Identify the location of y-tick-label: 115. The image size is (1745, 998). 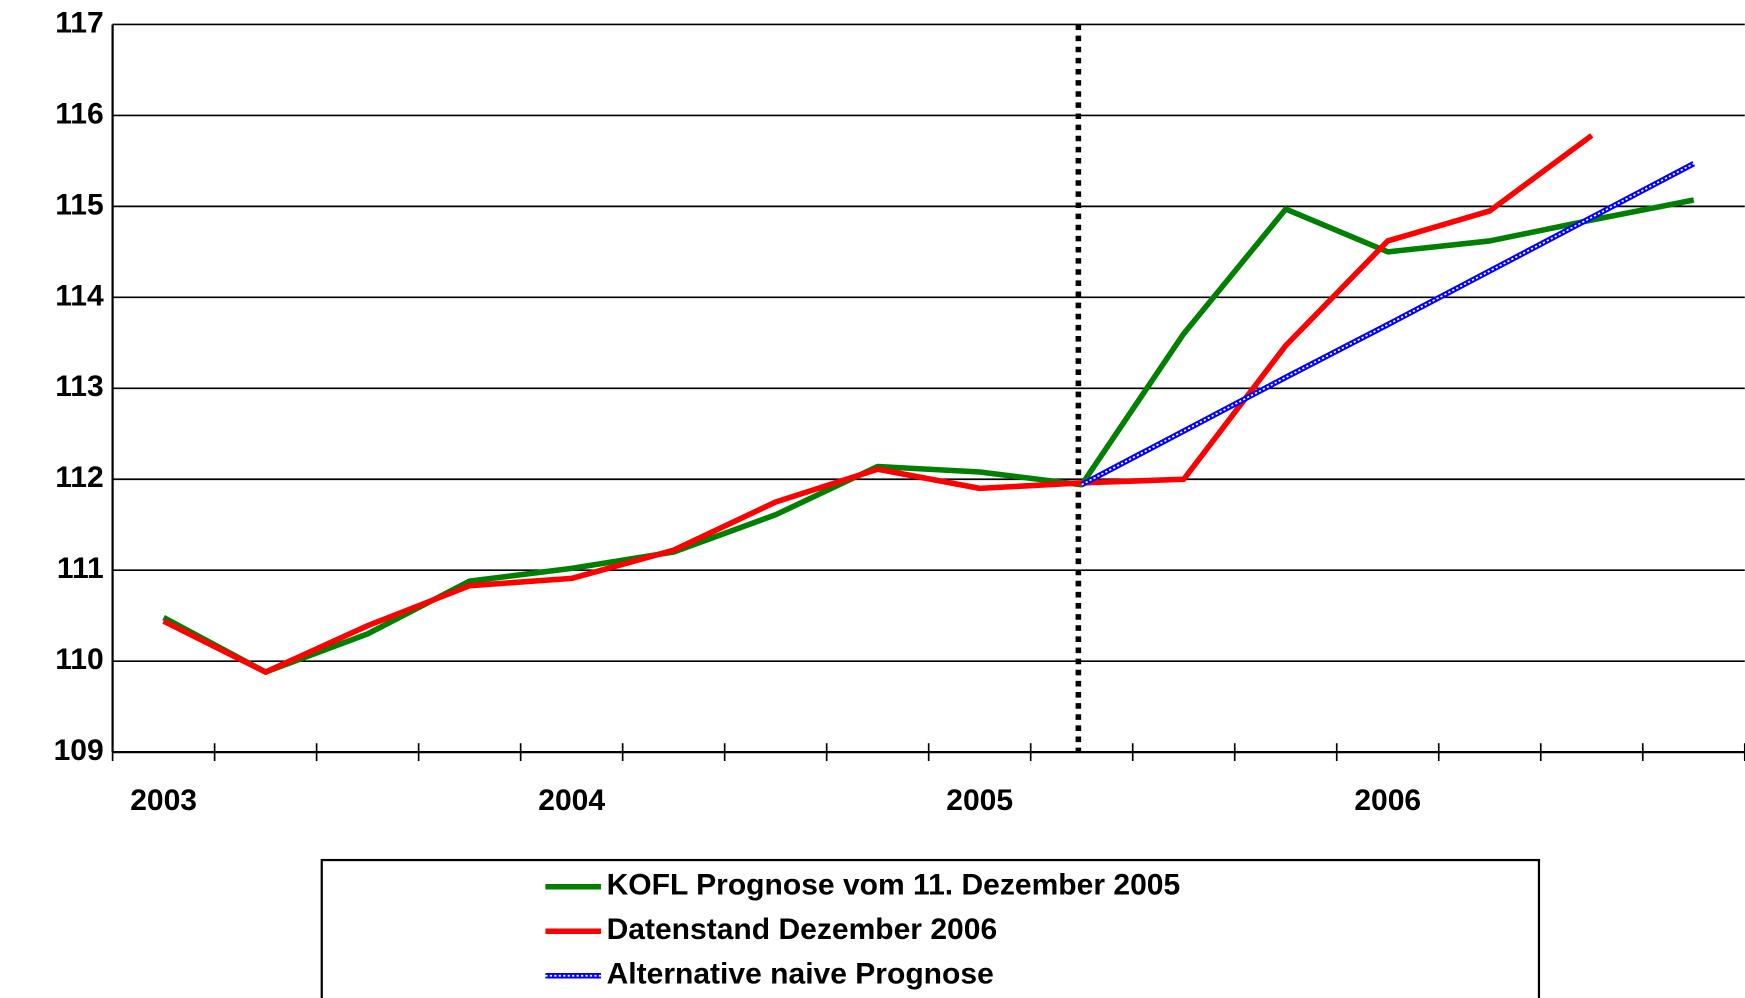
(79, 204).